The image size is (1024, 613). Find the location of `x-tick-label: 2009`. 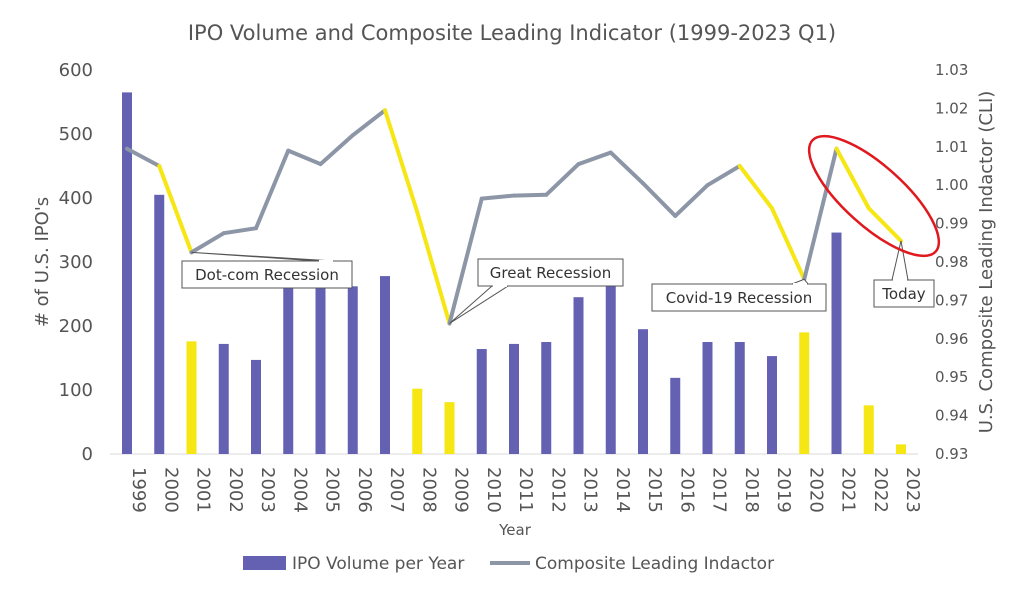

x-tick-label: 2009 is located at coordinates (461, 490).